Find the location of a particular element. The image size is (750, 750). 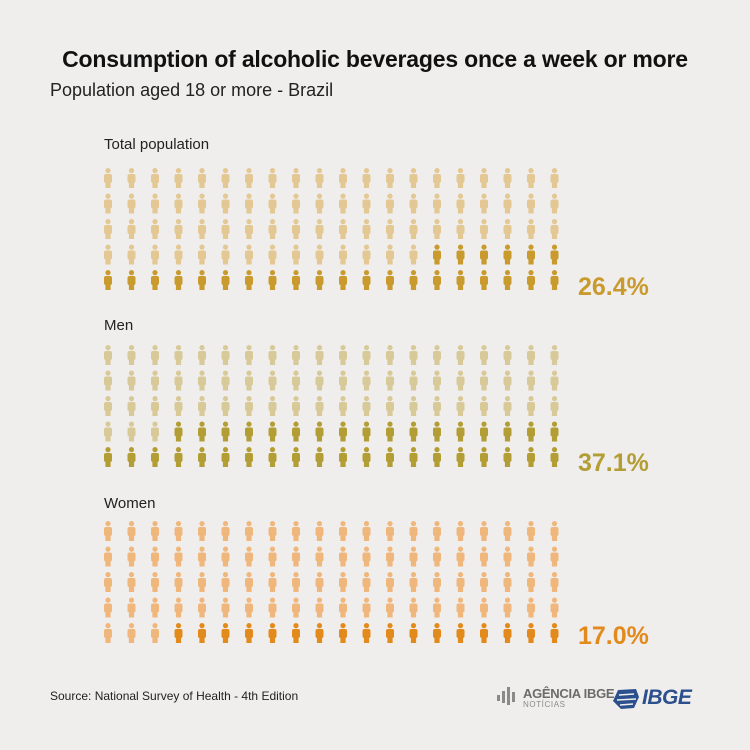

pictogram-women is located at coordinates (331, 582).